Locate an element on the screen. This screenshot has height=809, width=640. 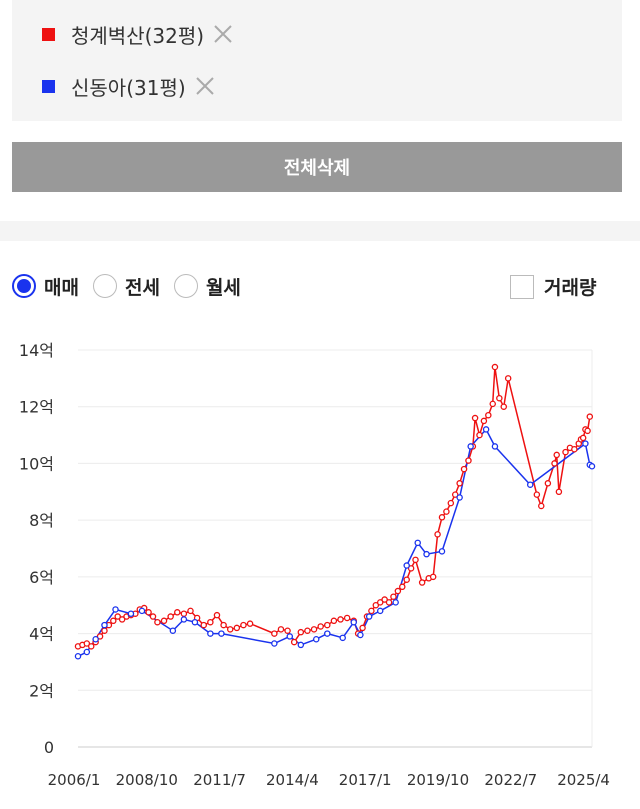
volume-toggle: 거래량 is located at coordinates (553, 286).